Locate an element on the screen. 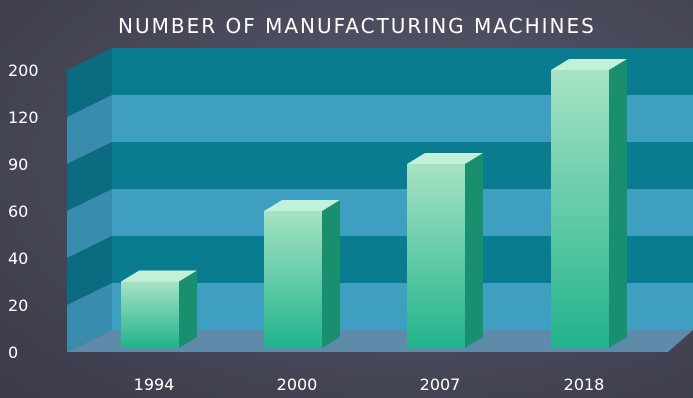 This screenshot has height=398, width=693. x-tick-label: 2018 is located at coordinates (584, 384).